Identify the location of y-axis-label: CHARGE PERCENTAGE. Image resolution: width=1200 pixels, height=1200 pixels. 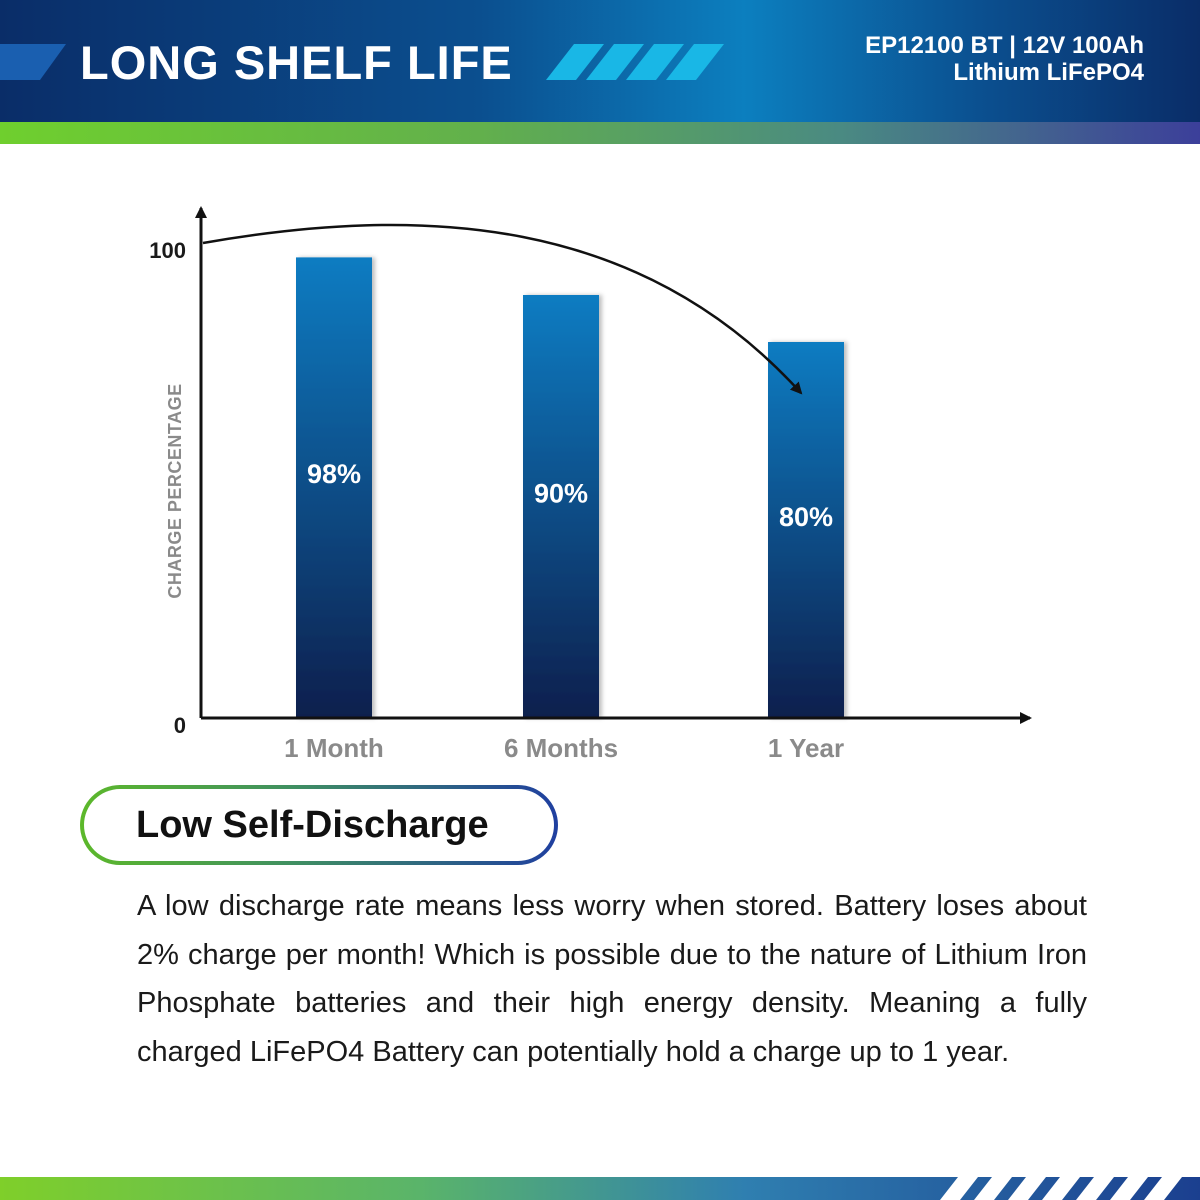
(175, 490).